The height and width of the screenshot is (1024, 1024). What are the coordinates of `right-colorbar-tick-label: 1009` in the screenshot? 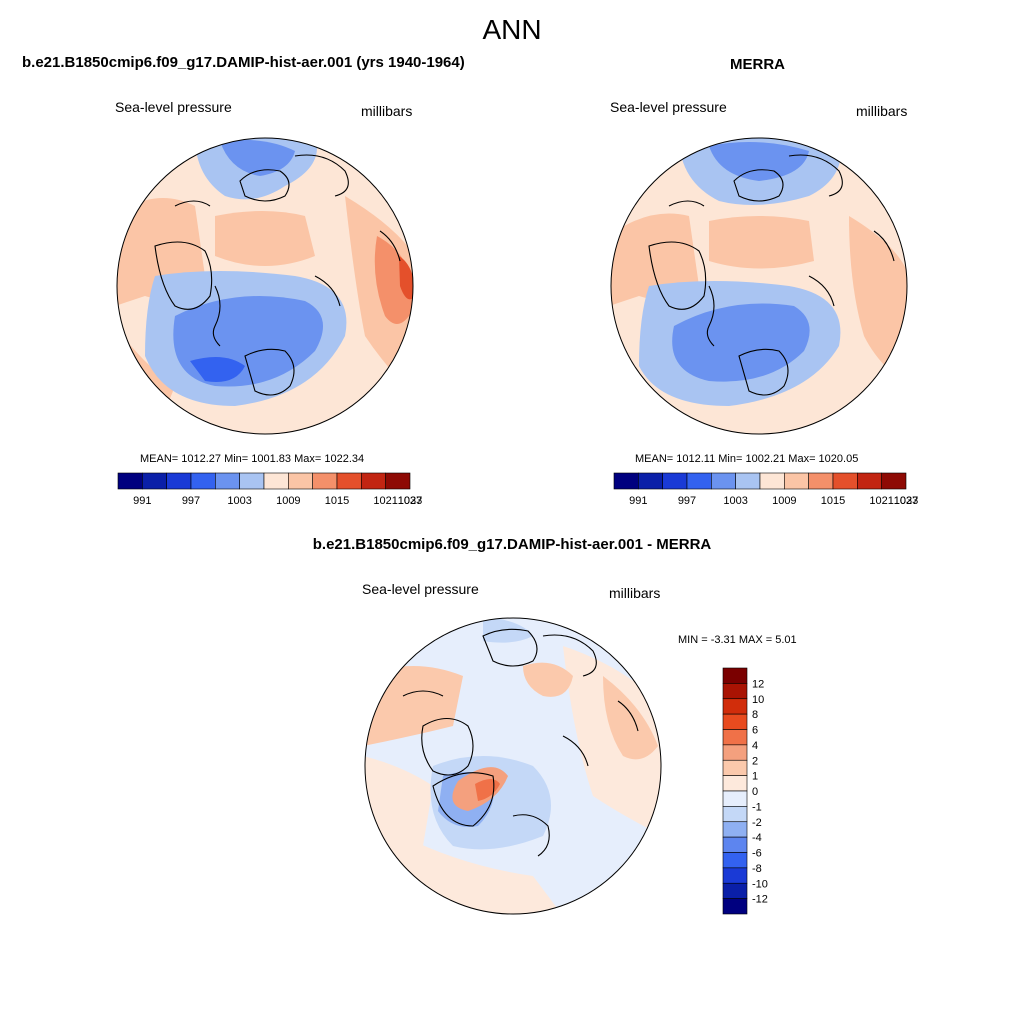 It's located at (784, 501).